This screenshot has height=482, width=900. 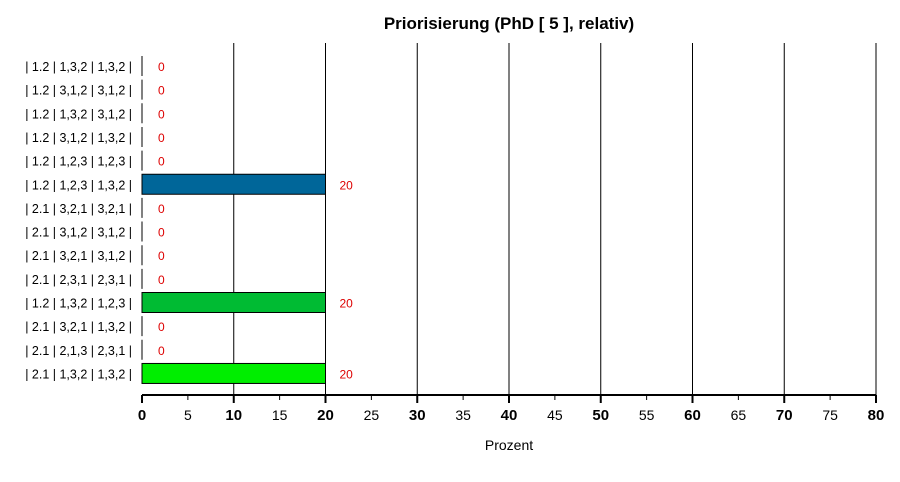 What do you see at coordinates (600, 415) in the screenshot?
I see `x-tick-label: 50` at bounding box center [600, 415].